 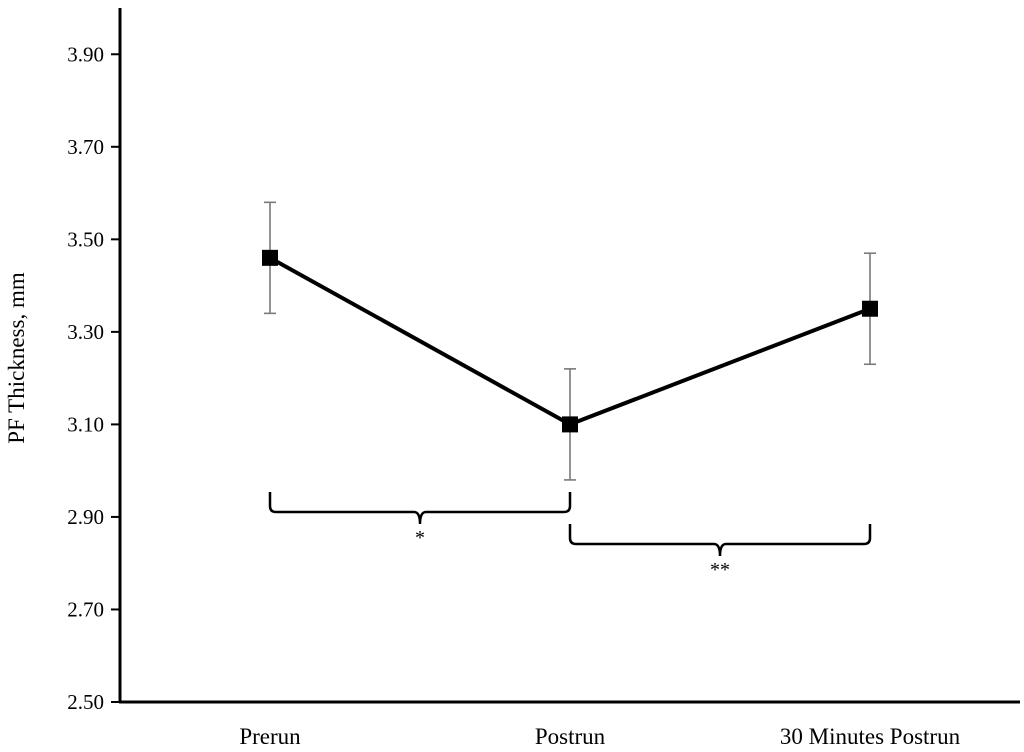 I want to click on significance-brackets: ***, so click(x=570, y=536).